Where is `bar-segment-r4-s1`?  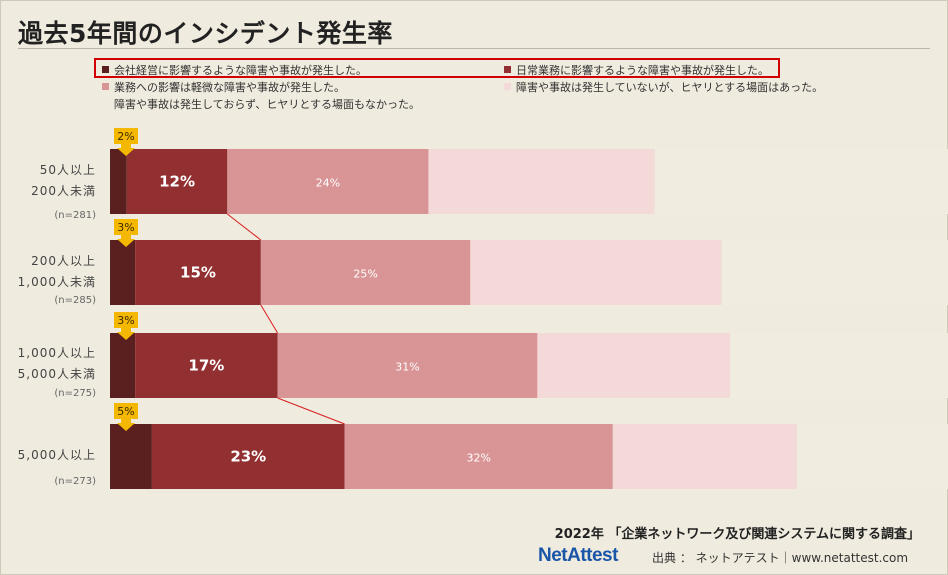 bar-segment-r4-s1 is located at coordinates (131, 456).